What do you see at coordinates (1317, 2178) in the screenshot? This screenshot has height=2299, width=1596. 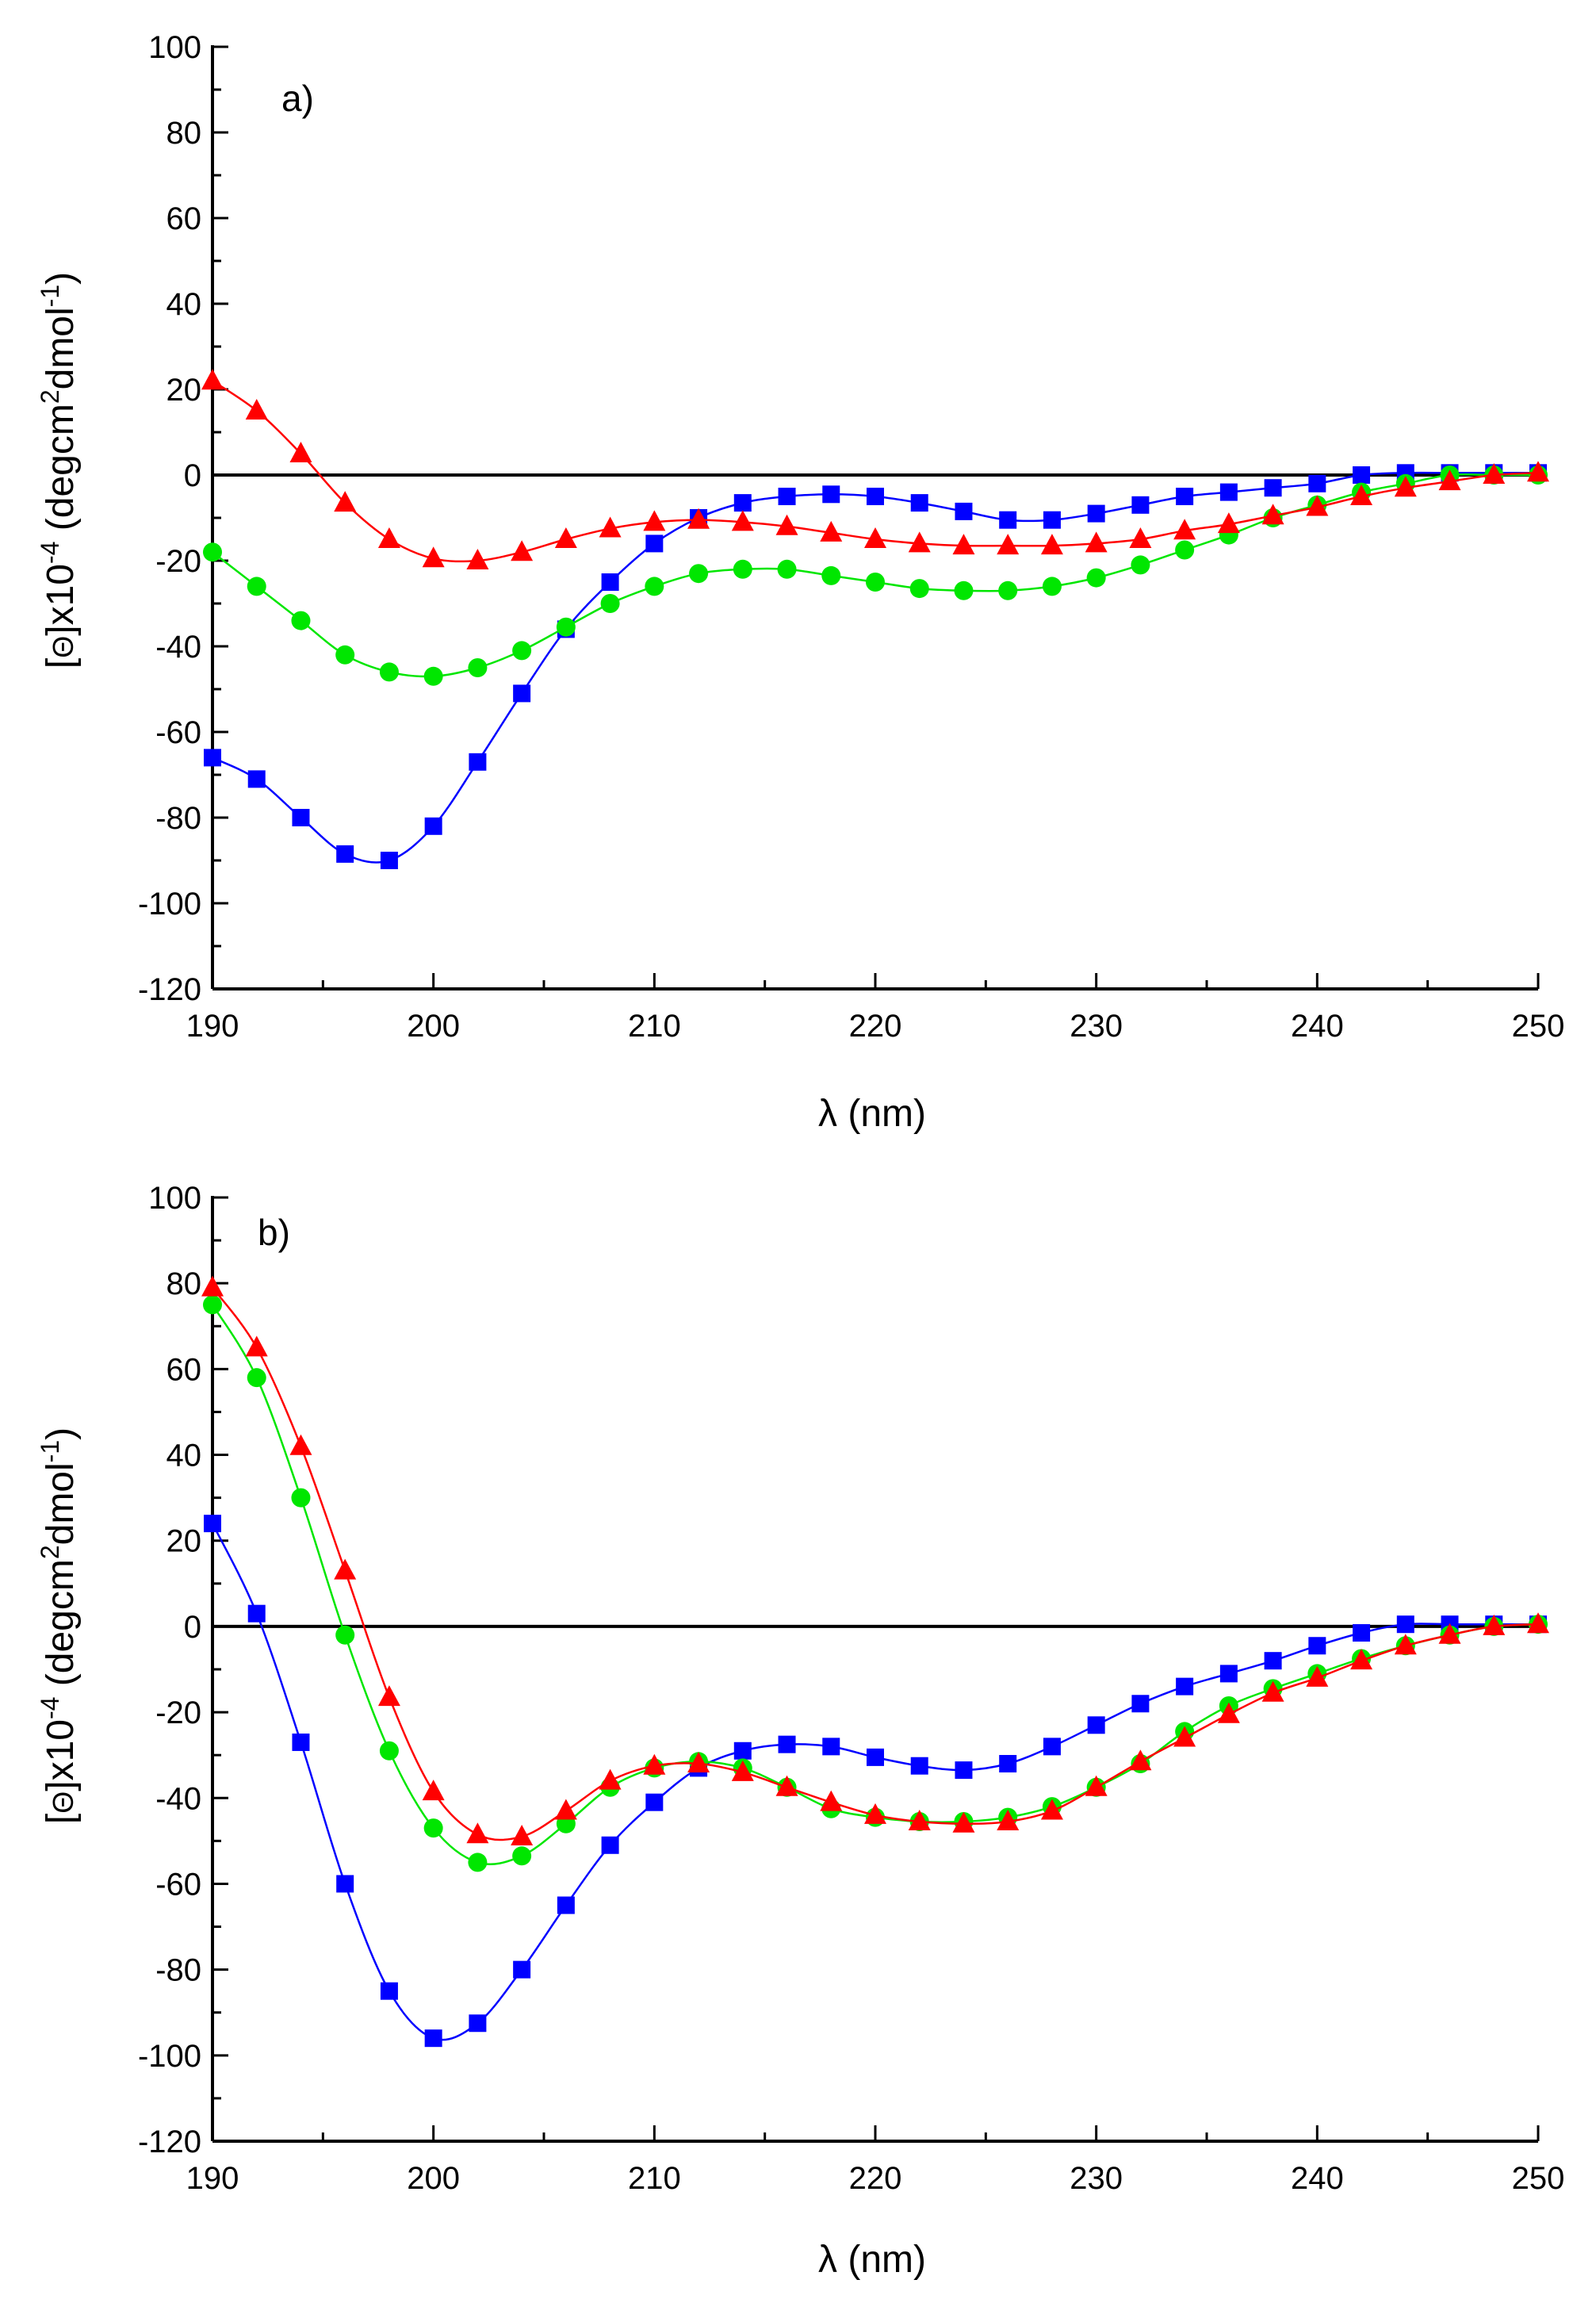 I see `chart-b-x-tick-label: 240` at bounding box center [1317, 2178].